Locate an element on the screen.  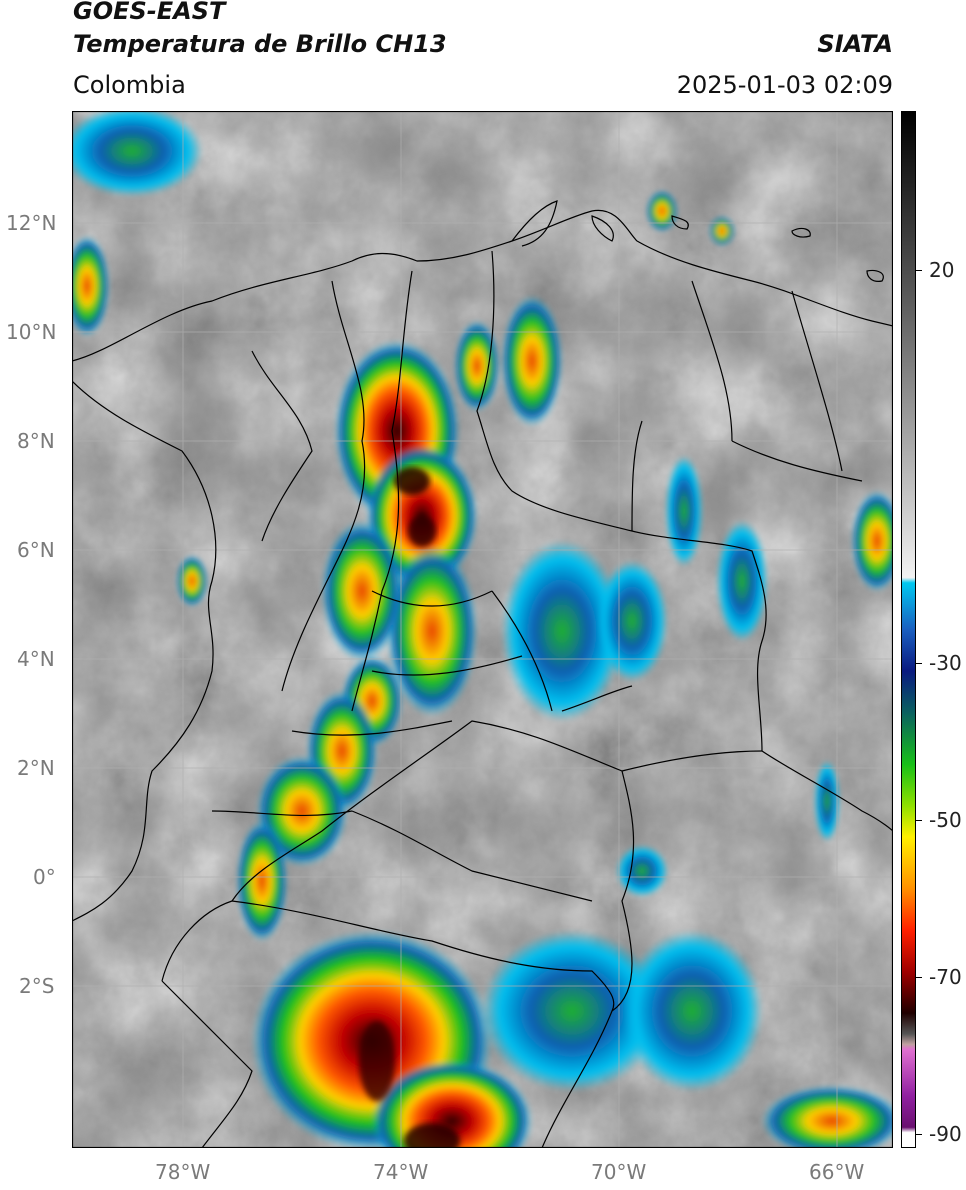
lat-label-2s: 2°S is located at coordinates (37, 986).